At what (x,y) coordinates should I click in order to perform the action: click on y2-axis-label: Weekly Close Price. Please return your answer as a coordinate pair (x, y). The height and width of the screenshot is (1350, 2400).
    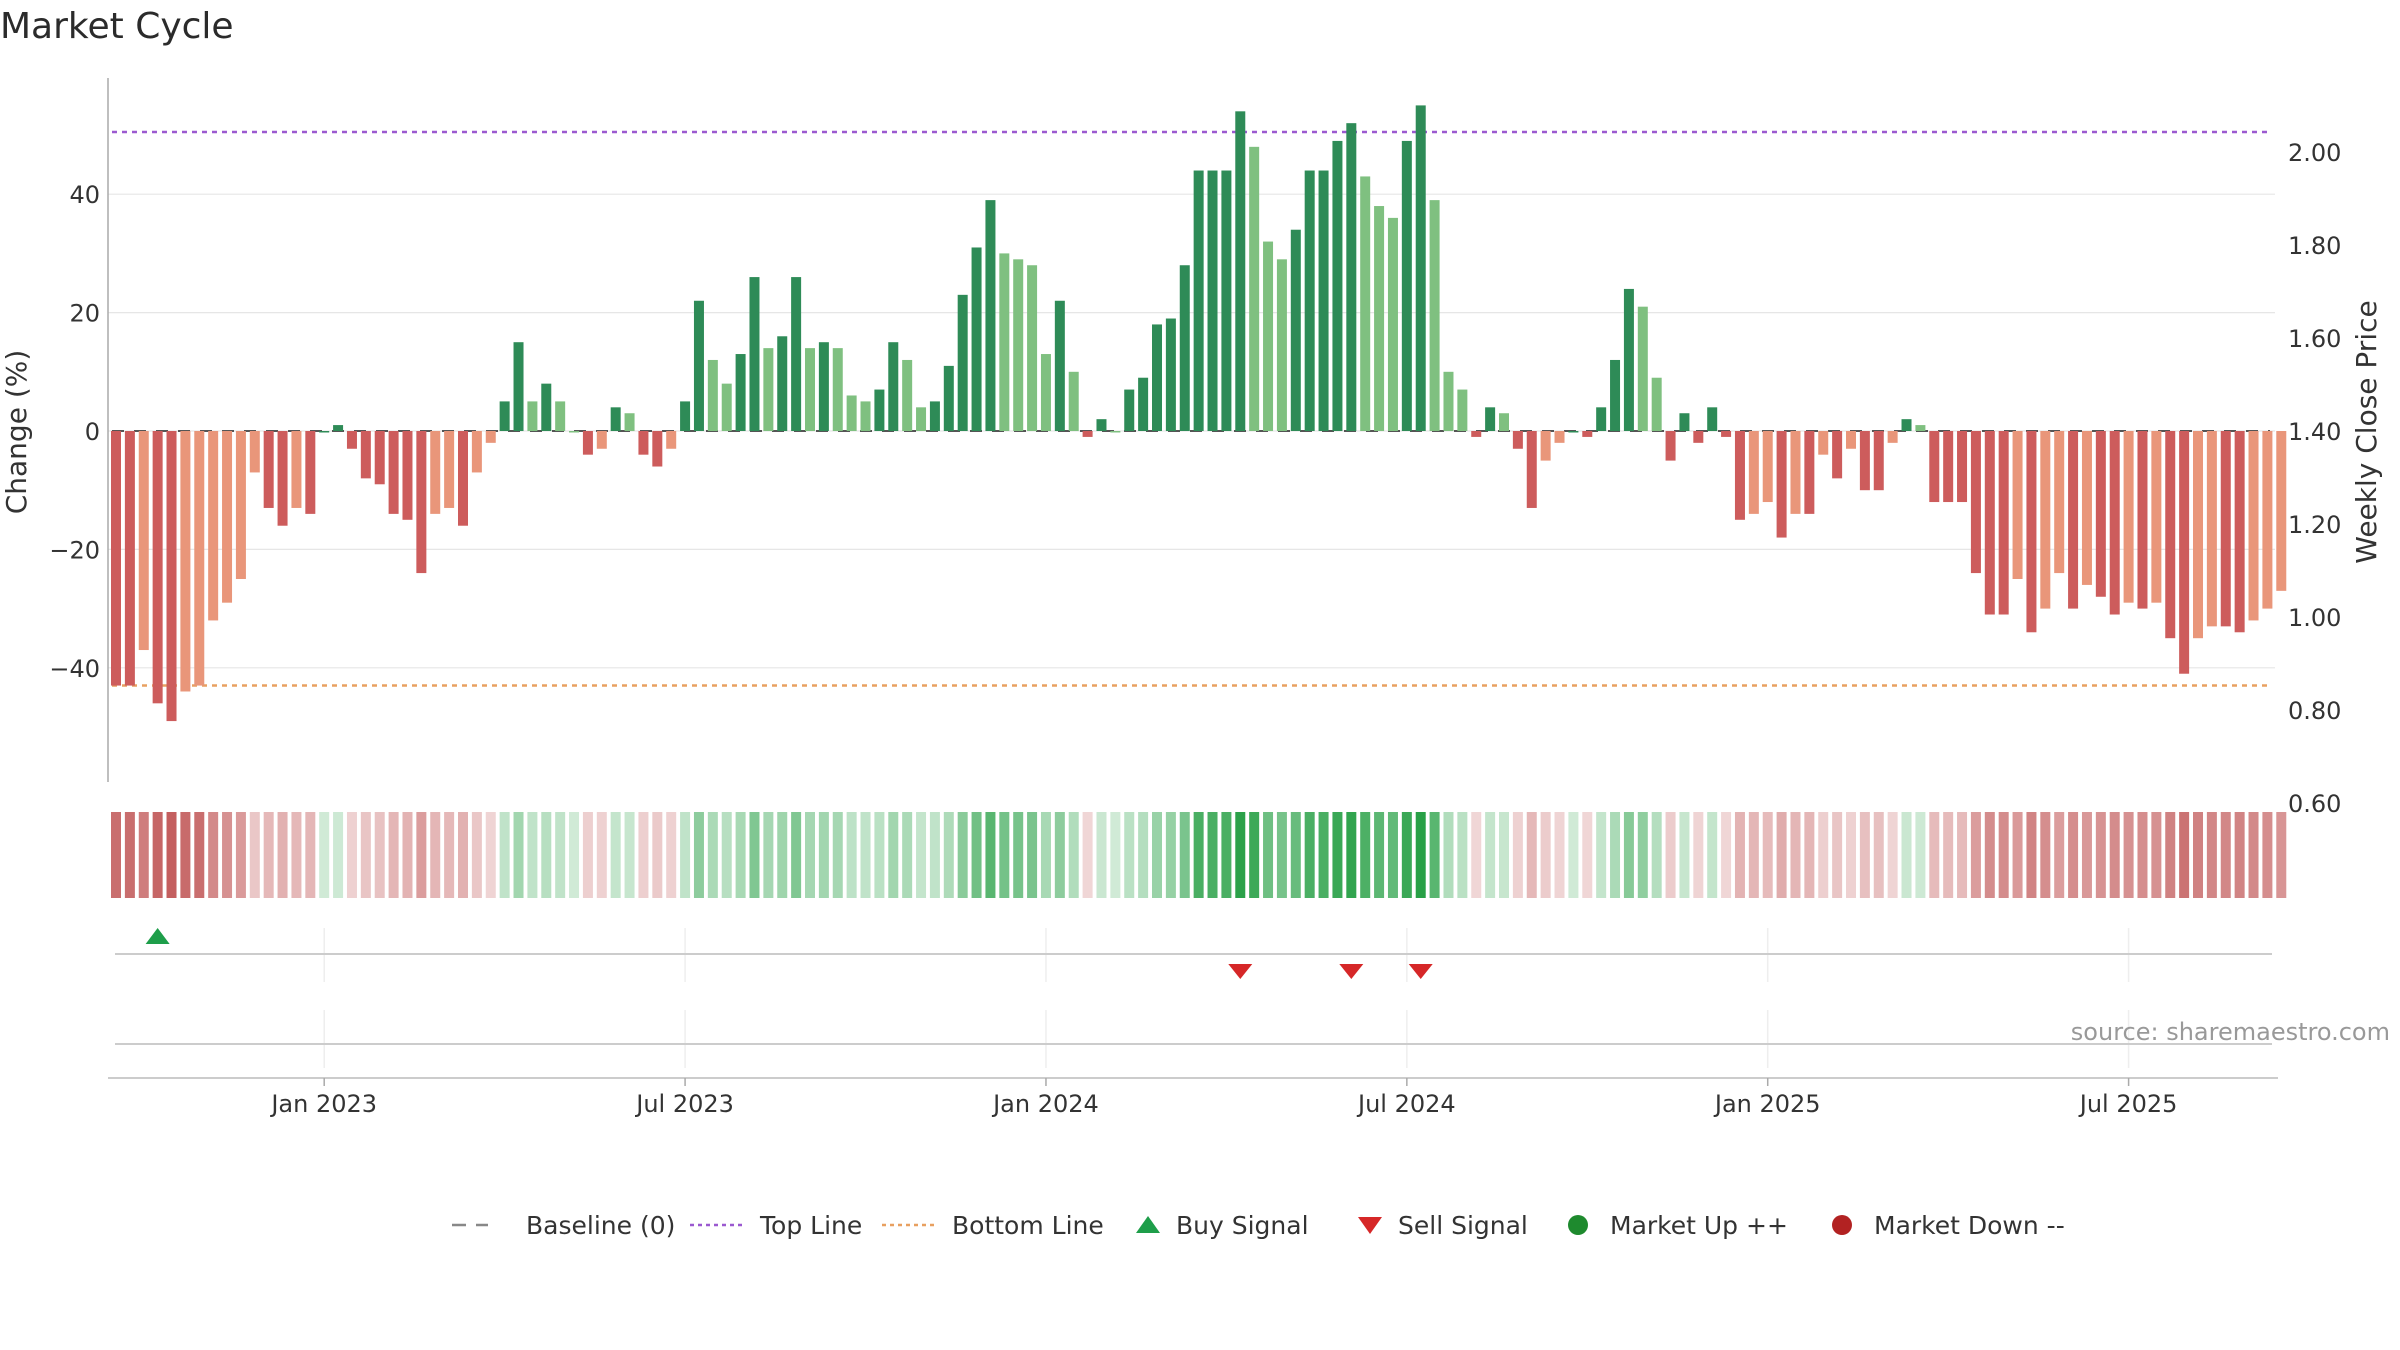
    Looking at the image, I should click on (2366, 431).